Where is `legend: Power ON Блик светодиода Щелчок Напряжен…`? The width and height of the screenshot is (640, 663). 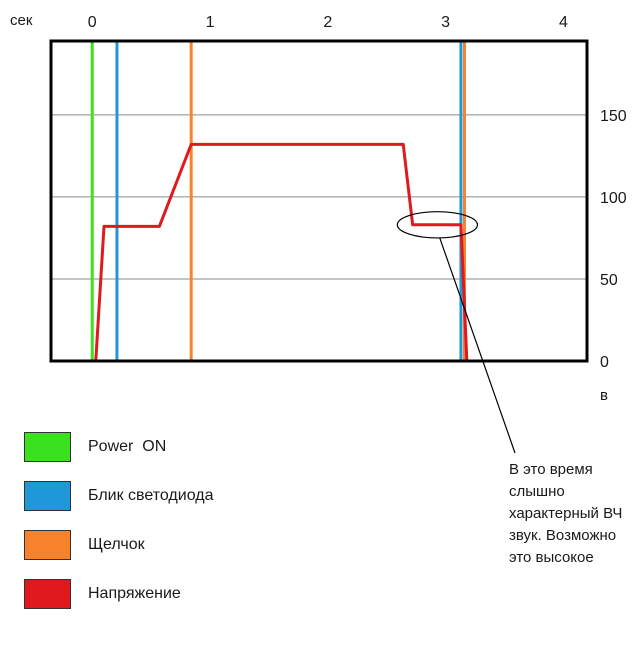 legend: Power ON Блик светодиода Щелчок Напряжен… is located at coordinates (118, 529).